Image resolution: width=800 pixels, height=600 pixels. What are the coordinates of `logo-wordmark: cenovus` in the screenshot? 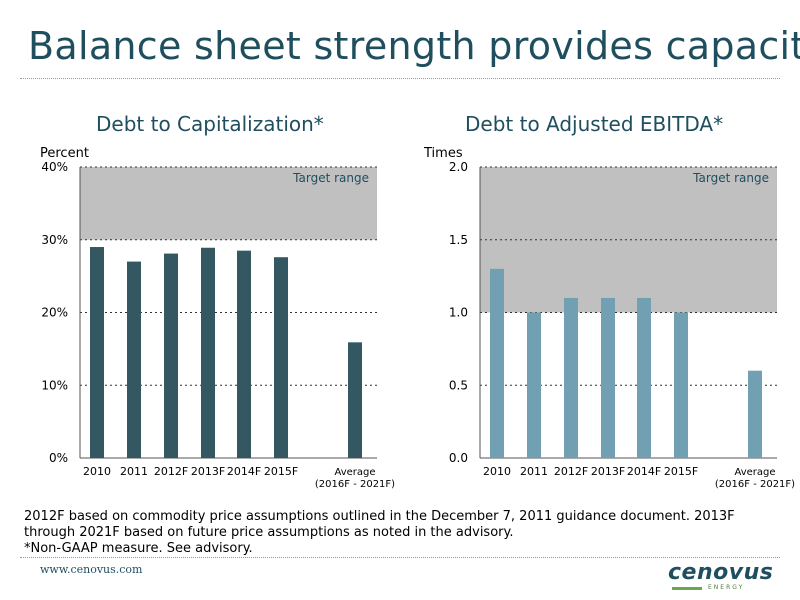 It's located at (721, 572).